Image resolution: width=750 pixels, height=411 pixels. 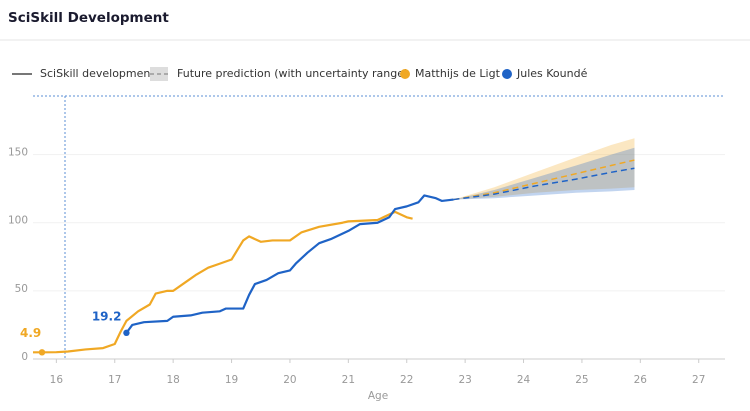 What do you see at coordinates (458, 73) in the screenshot?
I see `legend-label: Matthijs de Ligt` at bounding box center [458, 73].